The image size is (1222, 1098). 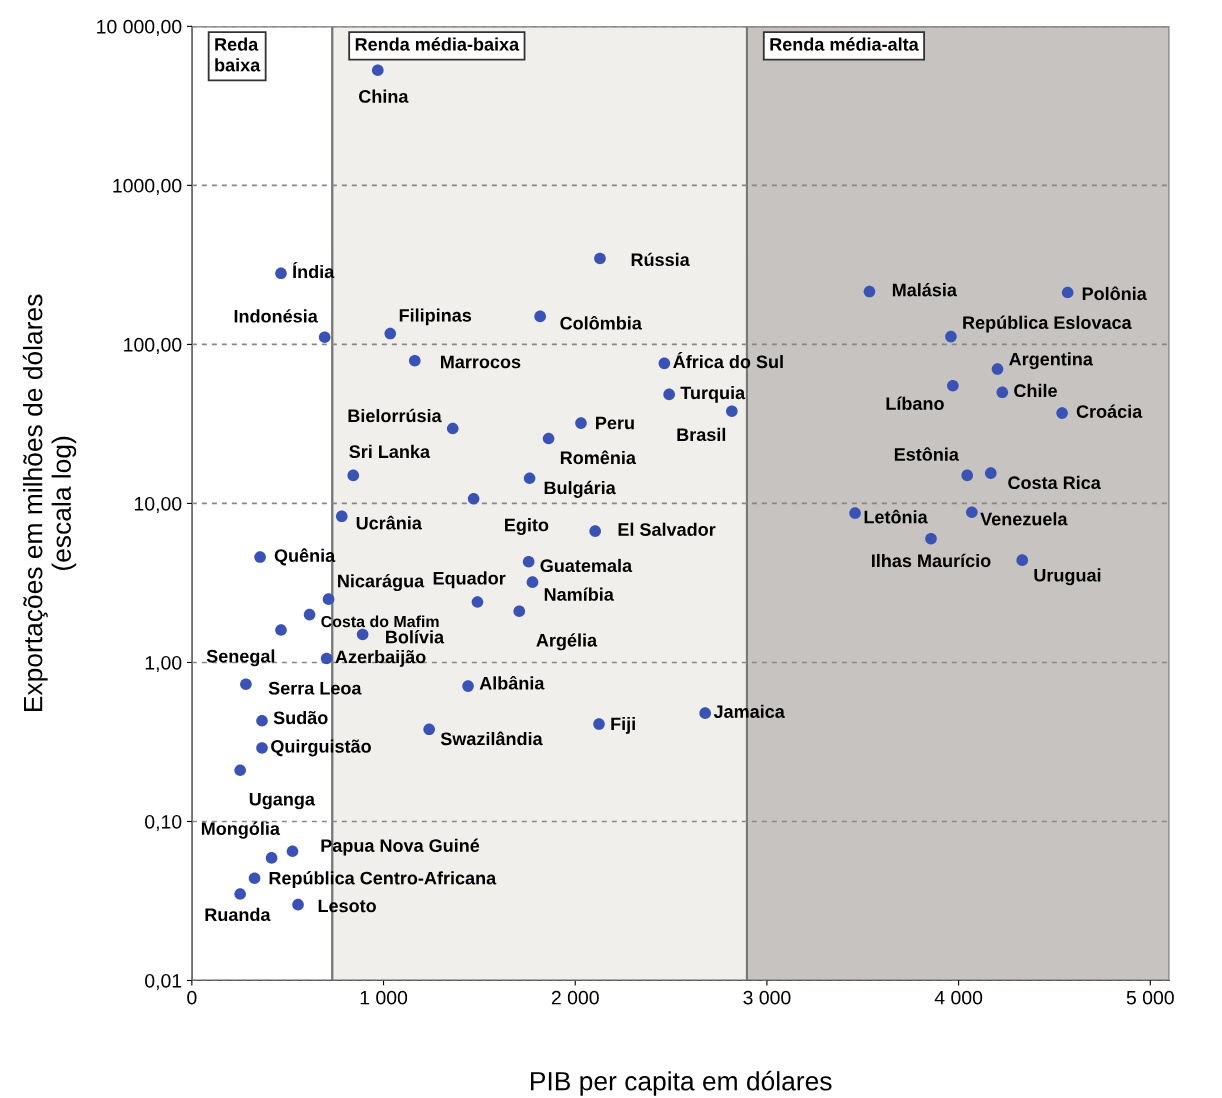 What do you see at coordinates (389, 522) in the screenshot?
I see `annotation: Ucrânia` at bounding box center [389, 522].